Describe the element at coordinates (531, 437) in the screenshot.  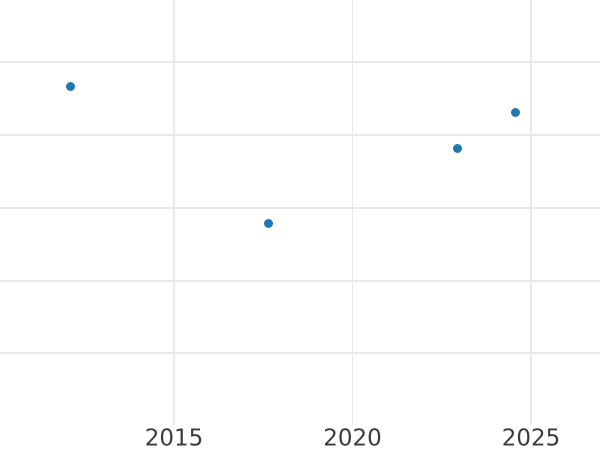
I see `x-tick-label: 2025` at that location.